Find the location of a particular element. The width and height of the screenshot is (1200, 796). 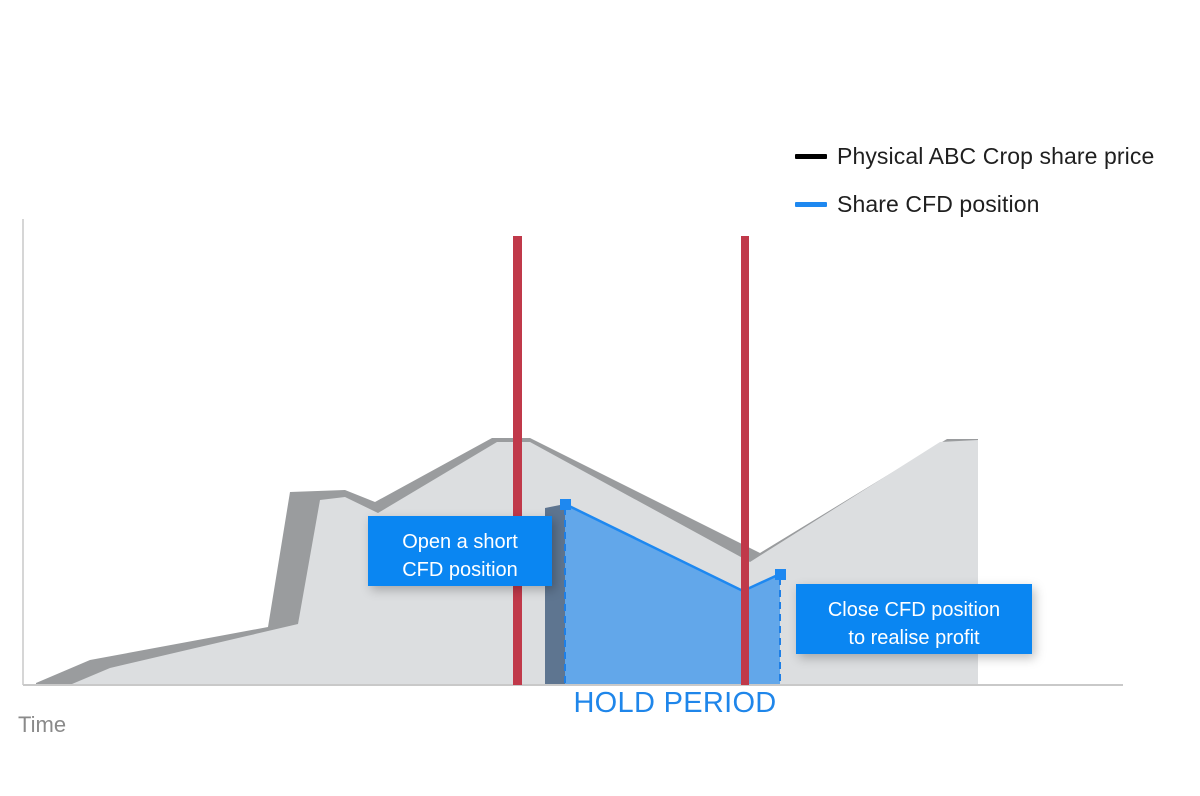

legend-item-share-price: Physical ABC Crop share price is located at coordinates (974, 156).